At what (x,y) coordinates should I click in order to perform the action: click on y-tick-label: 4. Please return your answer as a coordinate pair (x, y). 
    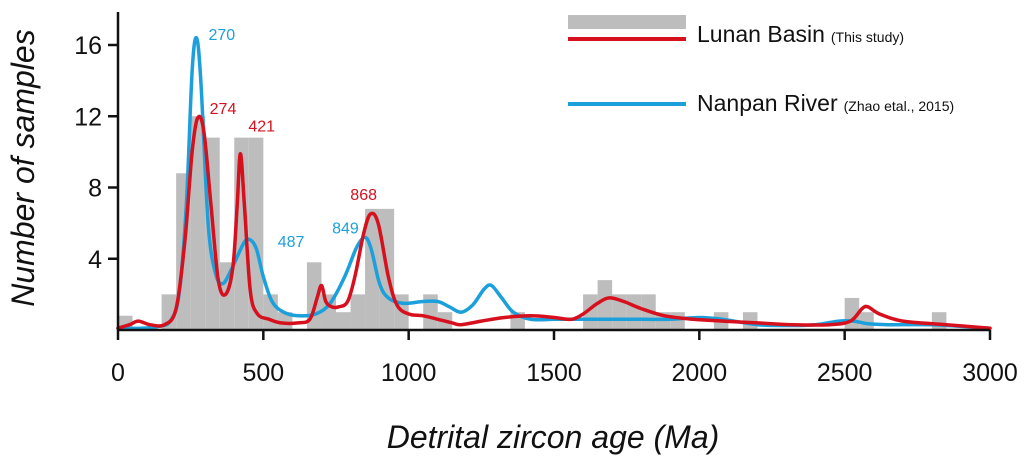
    Looking at the image, I should click on (95, 260).